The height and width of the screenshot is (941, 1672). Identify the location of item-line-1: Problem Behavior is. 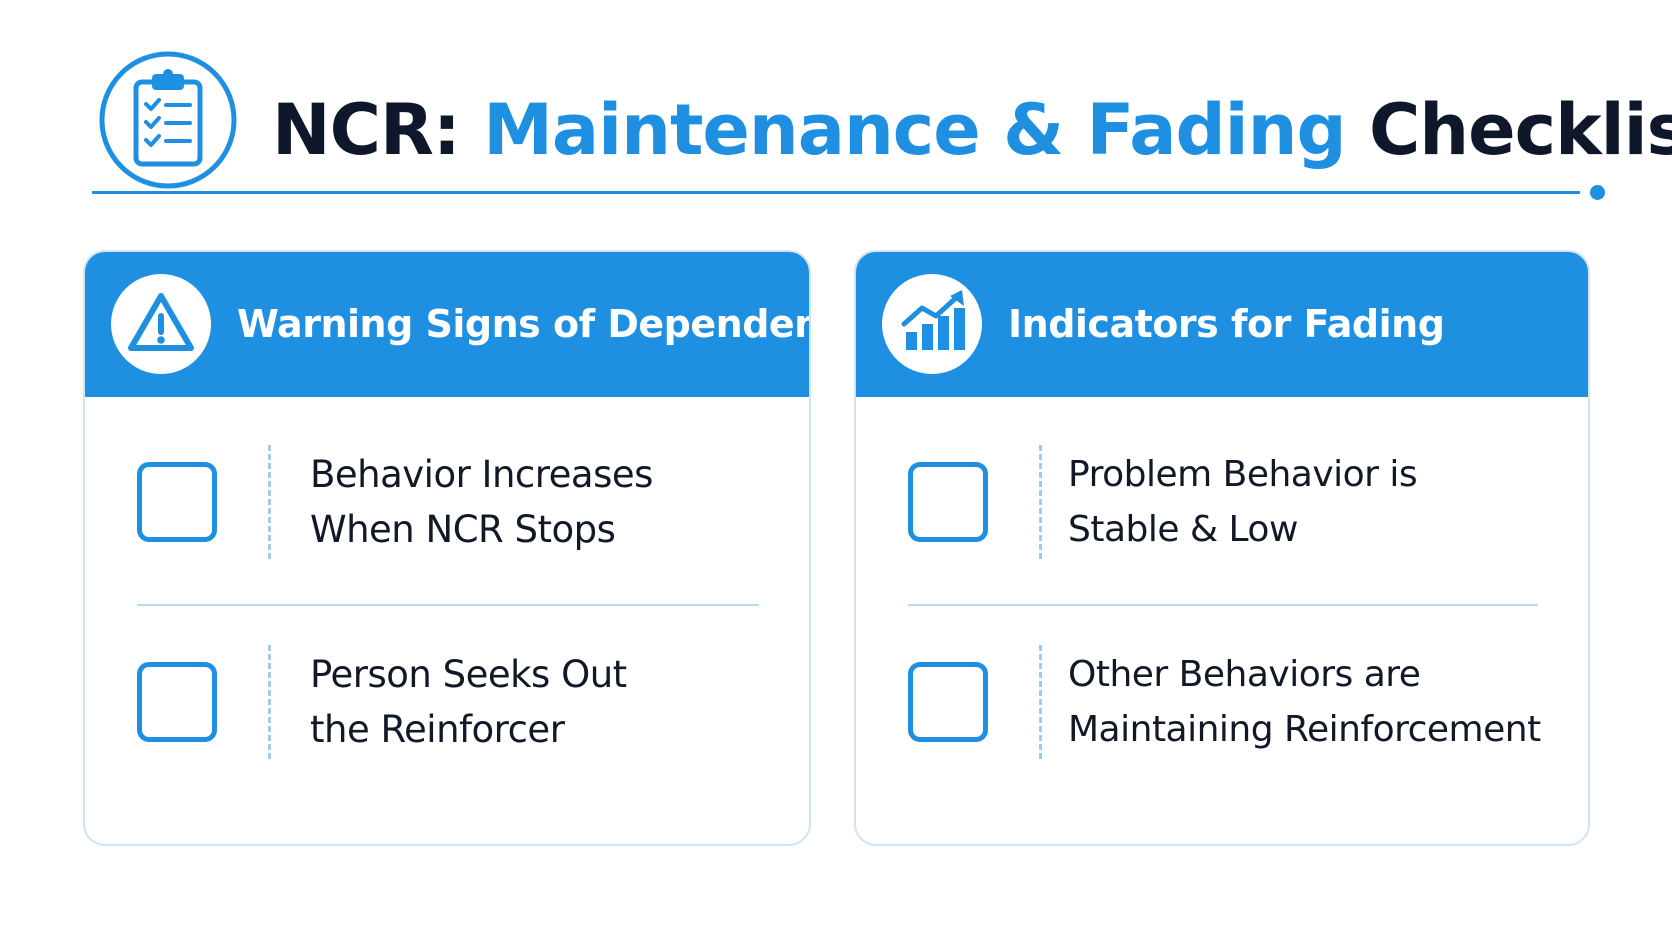
(1243, 474).